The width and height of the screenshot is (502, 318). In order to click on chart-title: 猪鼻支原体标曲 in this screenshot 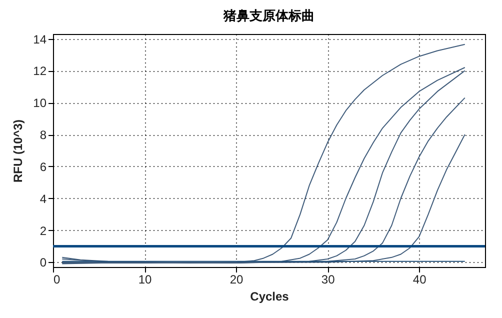, I will do `click(268, 15)`.